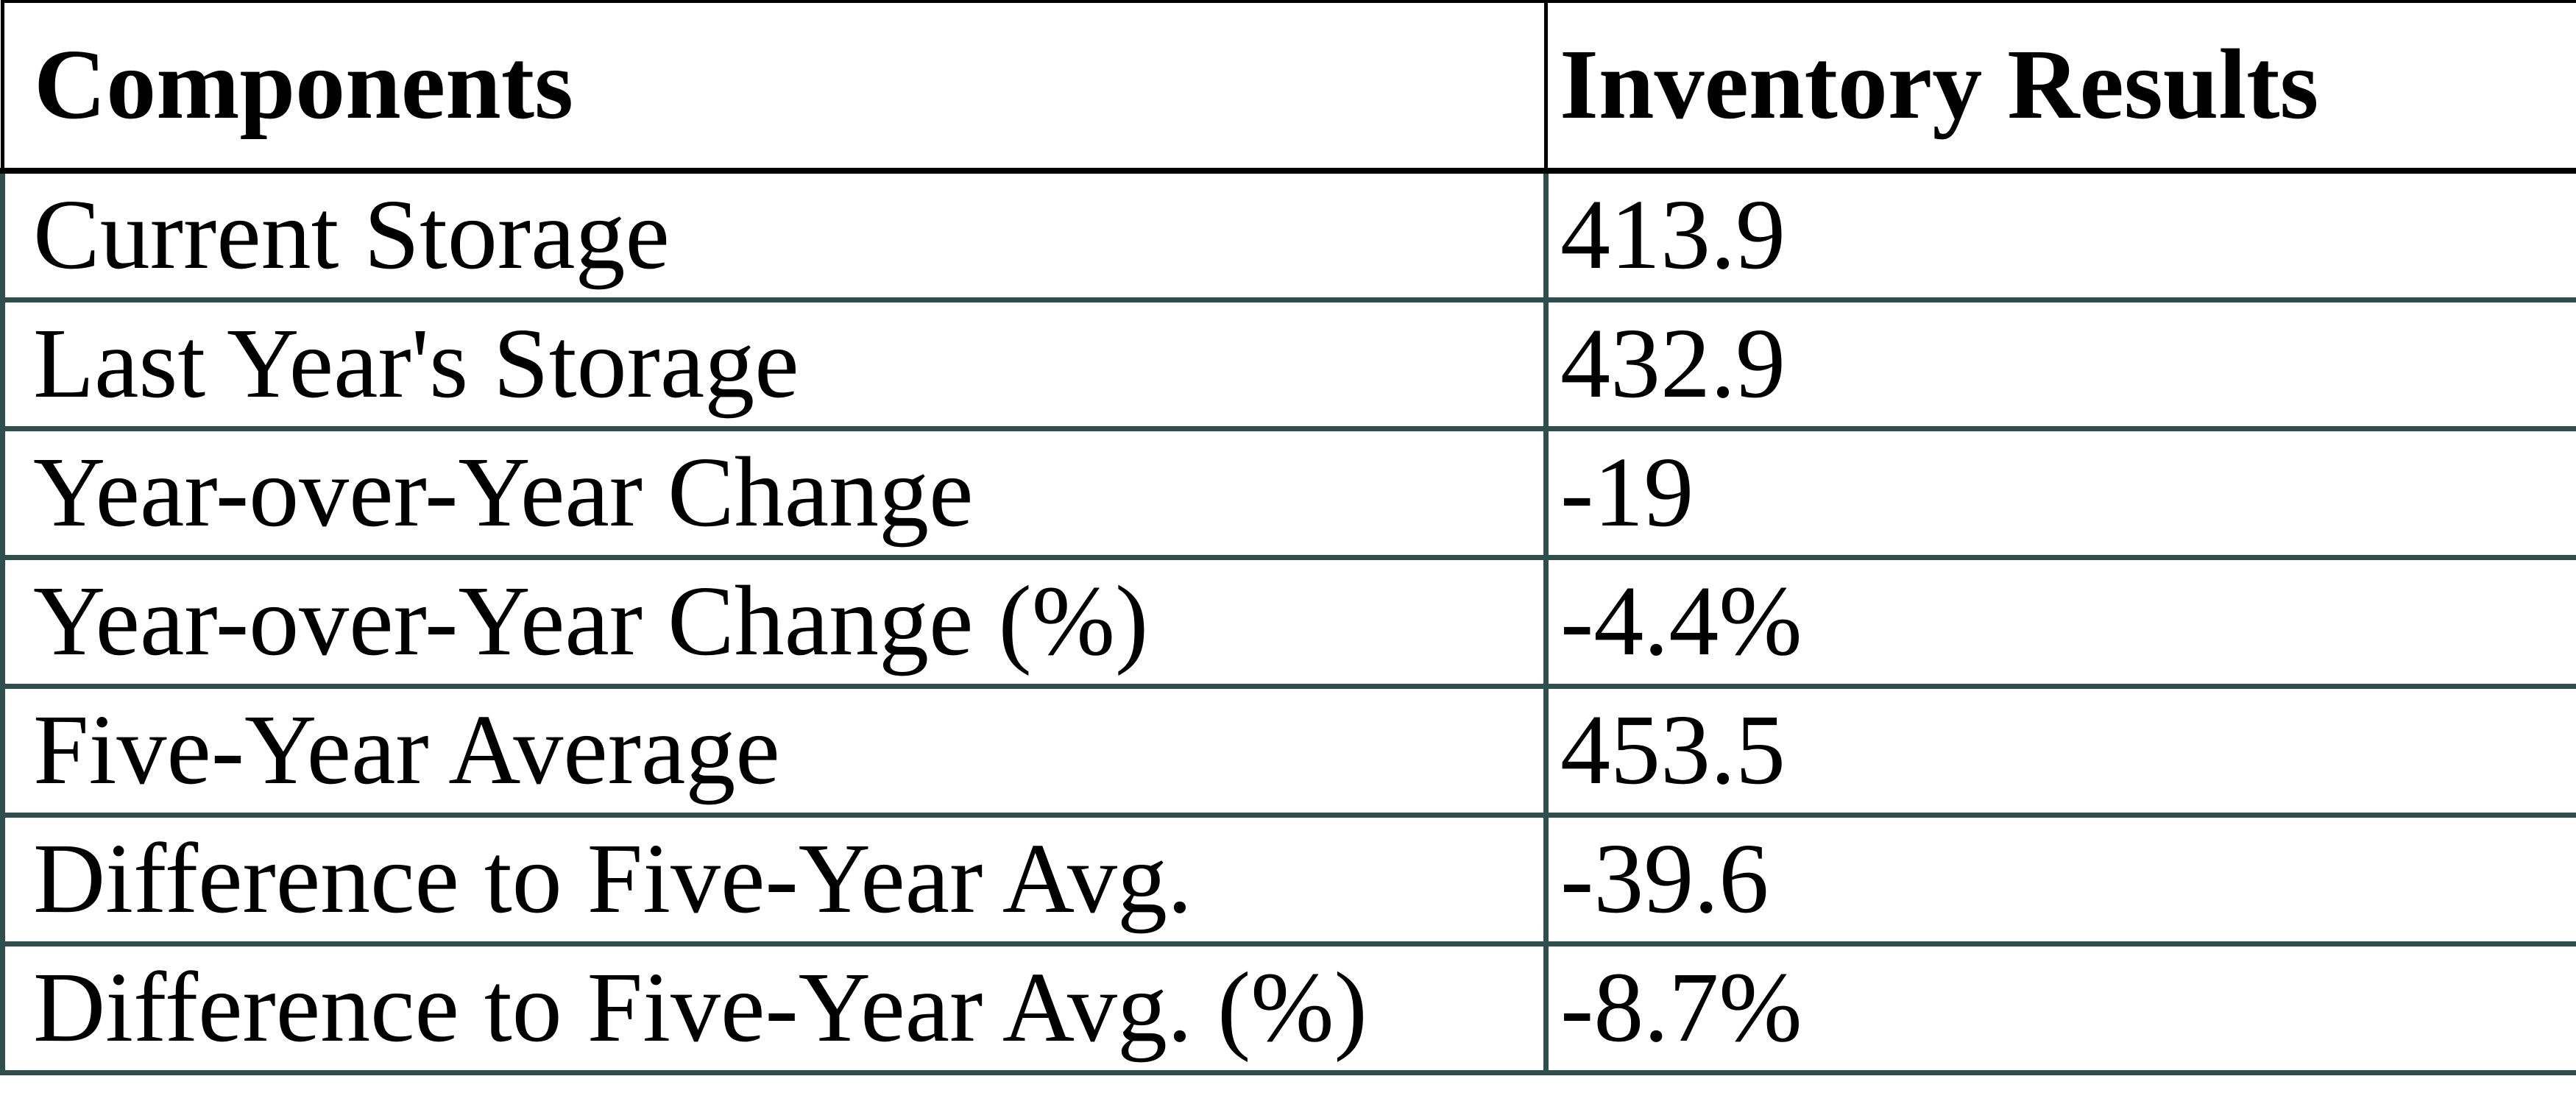 This screenshot has width=2576, height=1104. I want to click on table-row-five-year-average: Five-Year Average 453.5, so click(1288, 750).